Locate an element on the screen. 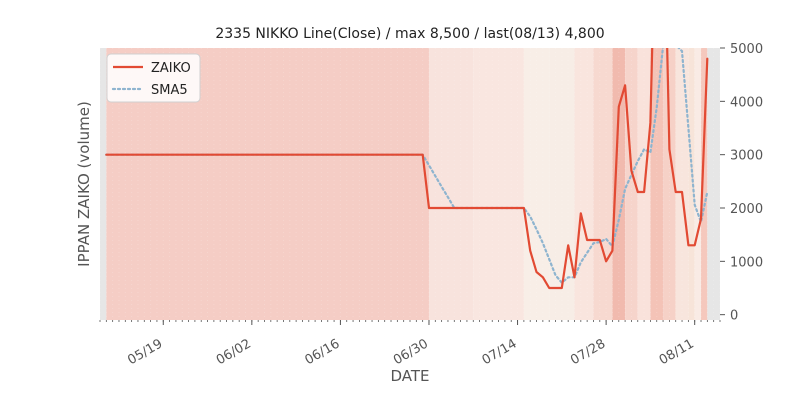  x-axis: 05/19 06/02 06/16 06/30 07/14 07/28 08/11 is located at coordinates (410, 344).